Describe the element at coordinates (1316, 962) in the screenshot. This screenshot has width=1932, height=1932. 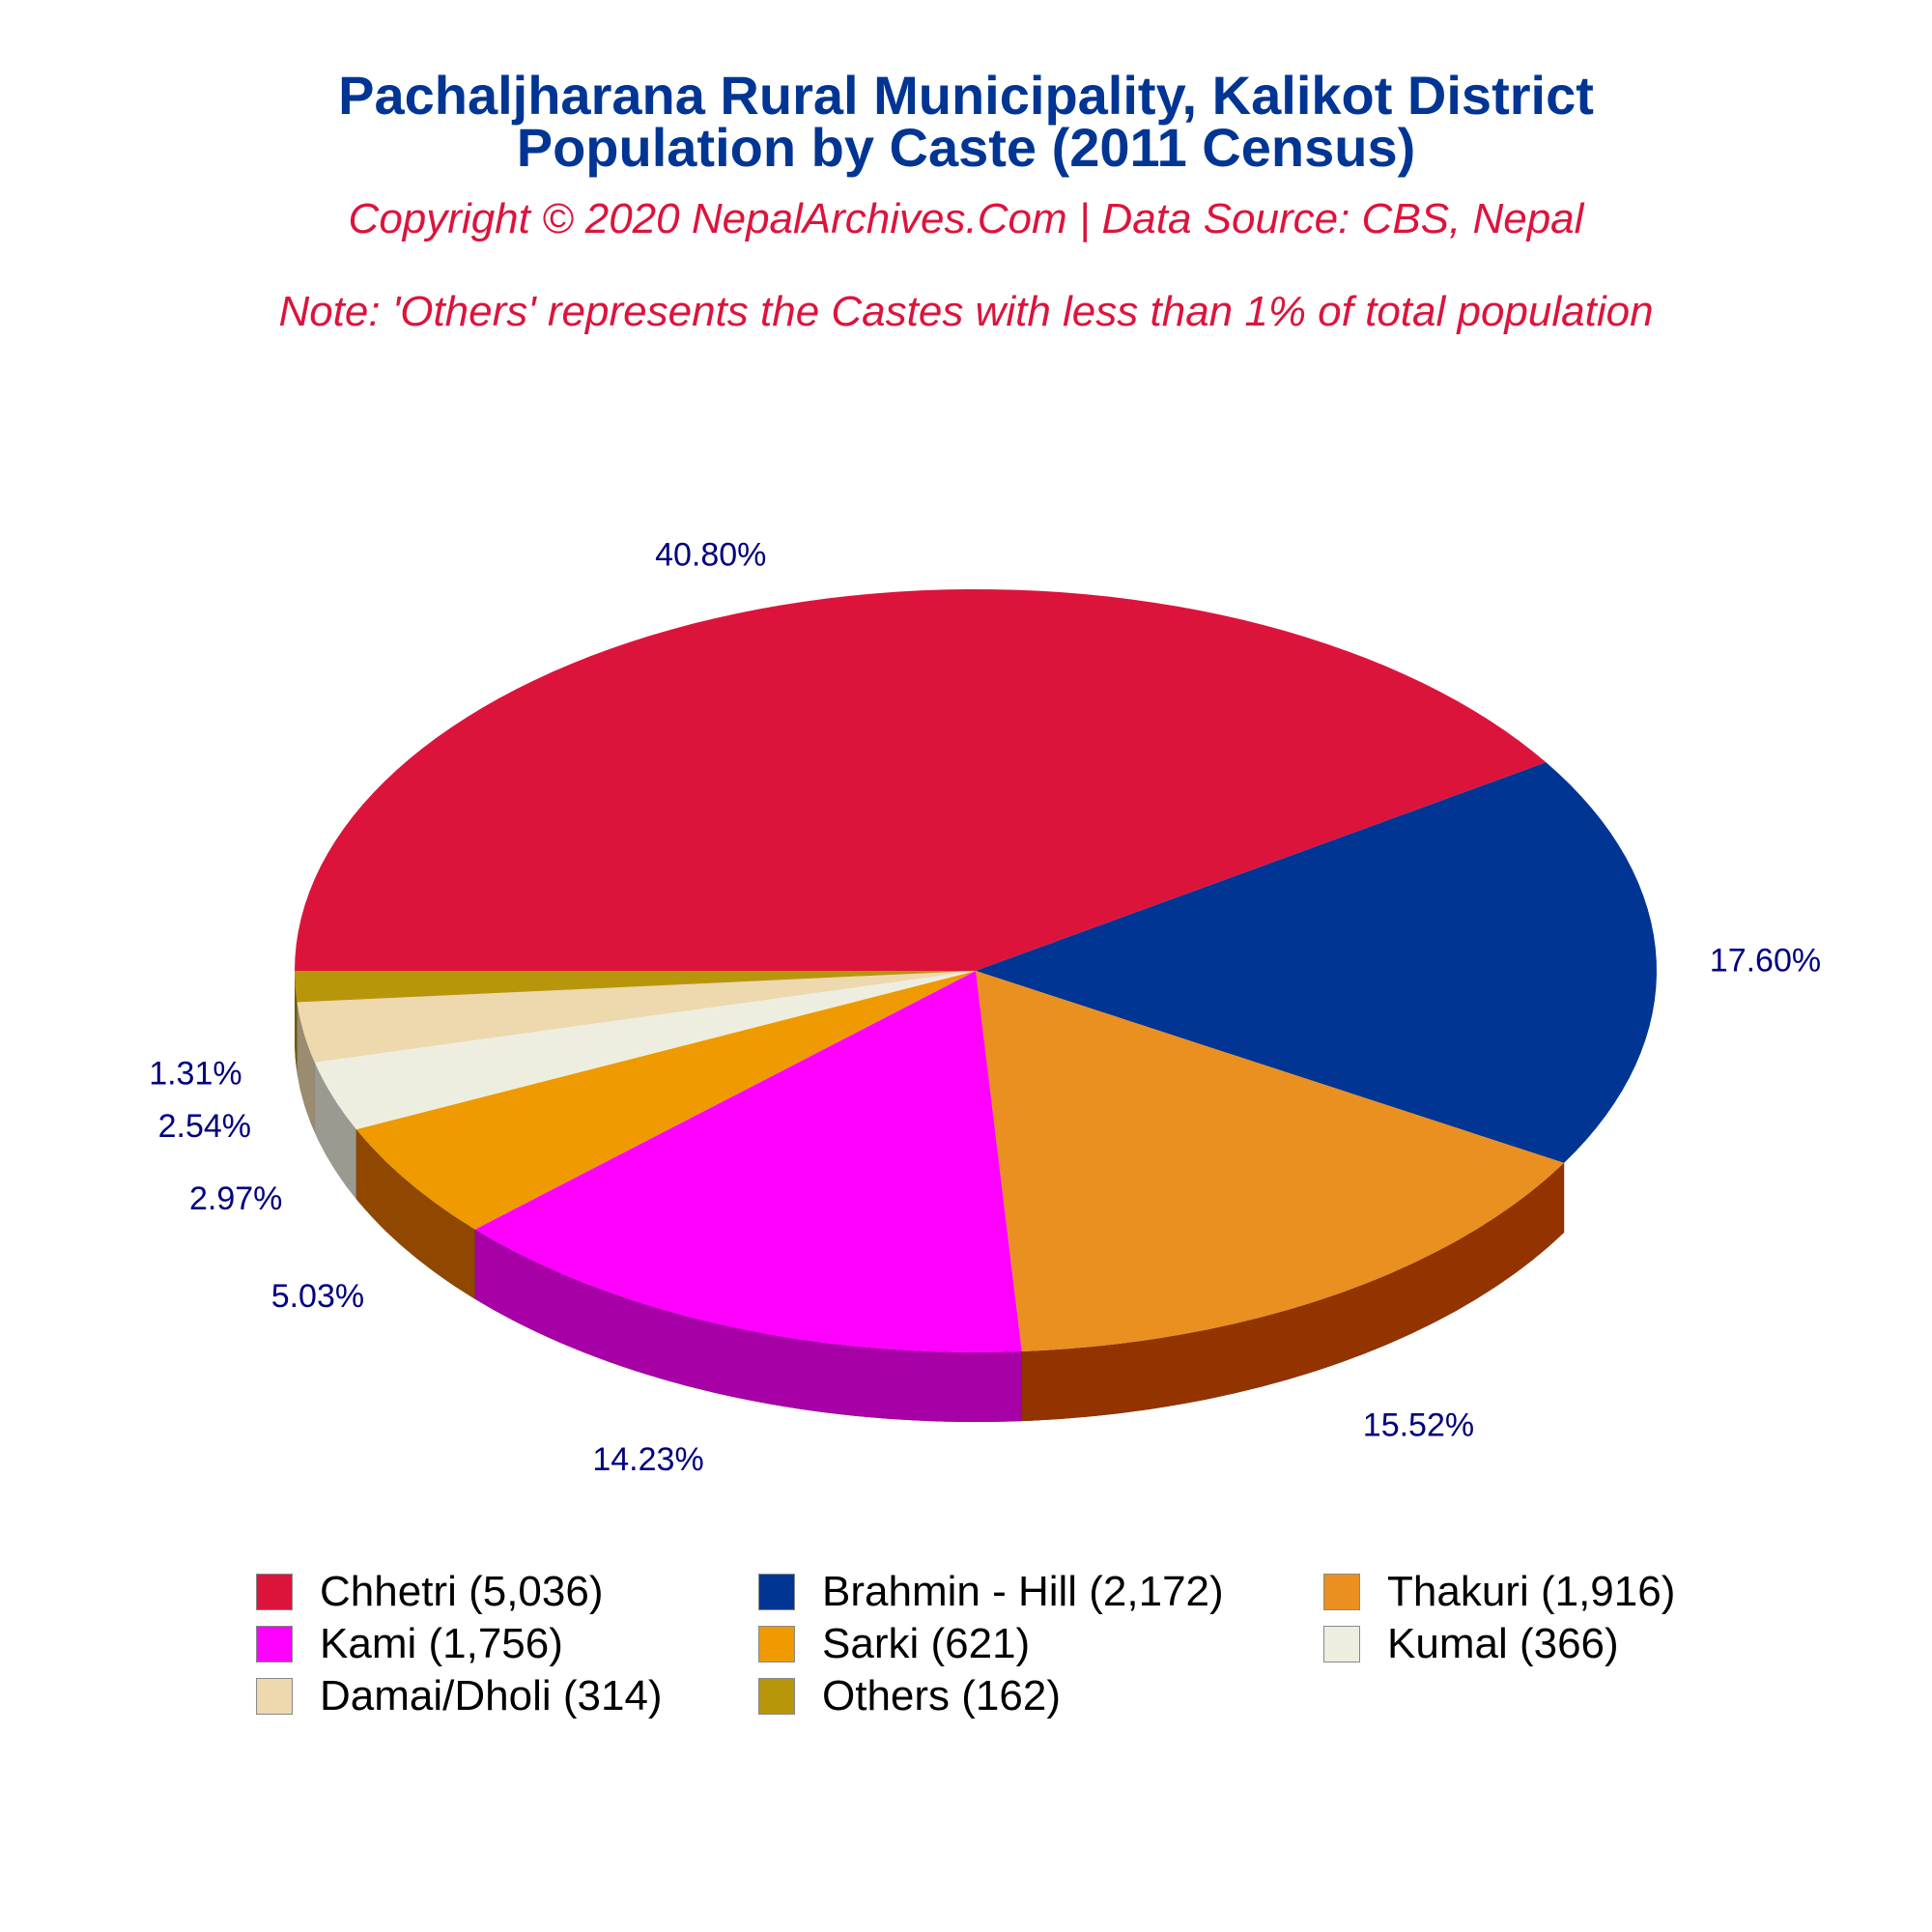
I see `pie-slice-brahmin-hill` at that location.